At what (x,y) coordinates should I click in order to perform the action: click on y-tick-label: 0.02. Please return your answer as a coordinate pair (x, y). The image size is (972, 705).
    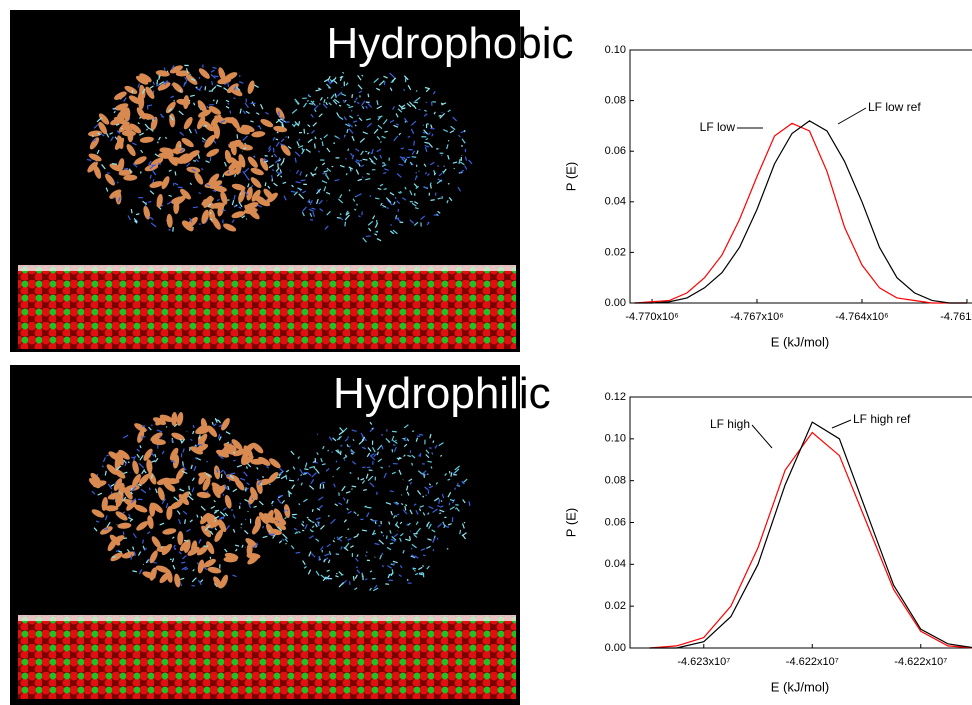
    Looking at the image, I should click on (615, 252).